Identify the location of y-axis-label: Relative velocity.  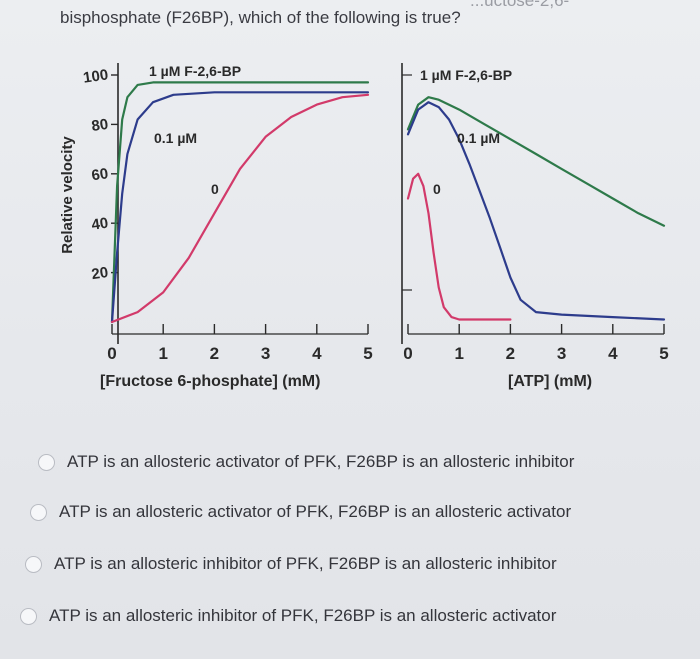
(67, 195).